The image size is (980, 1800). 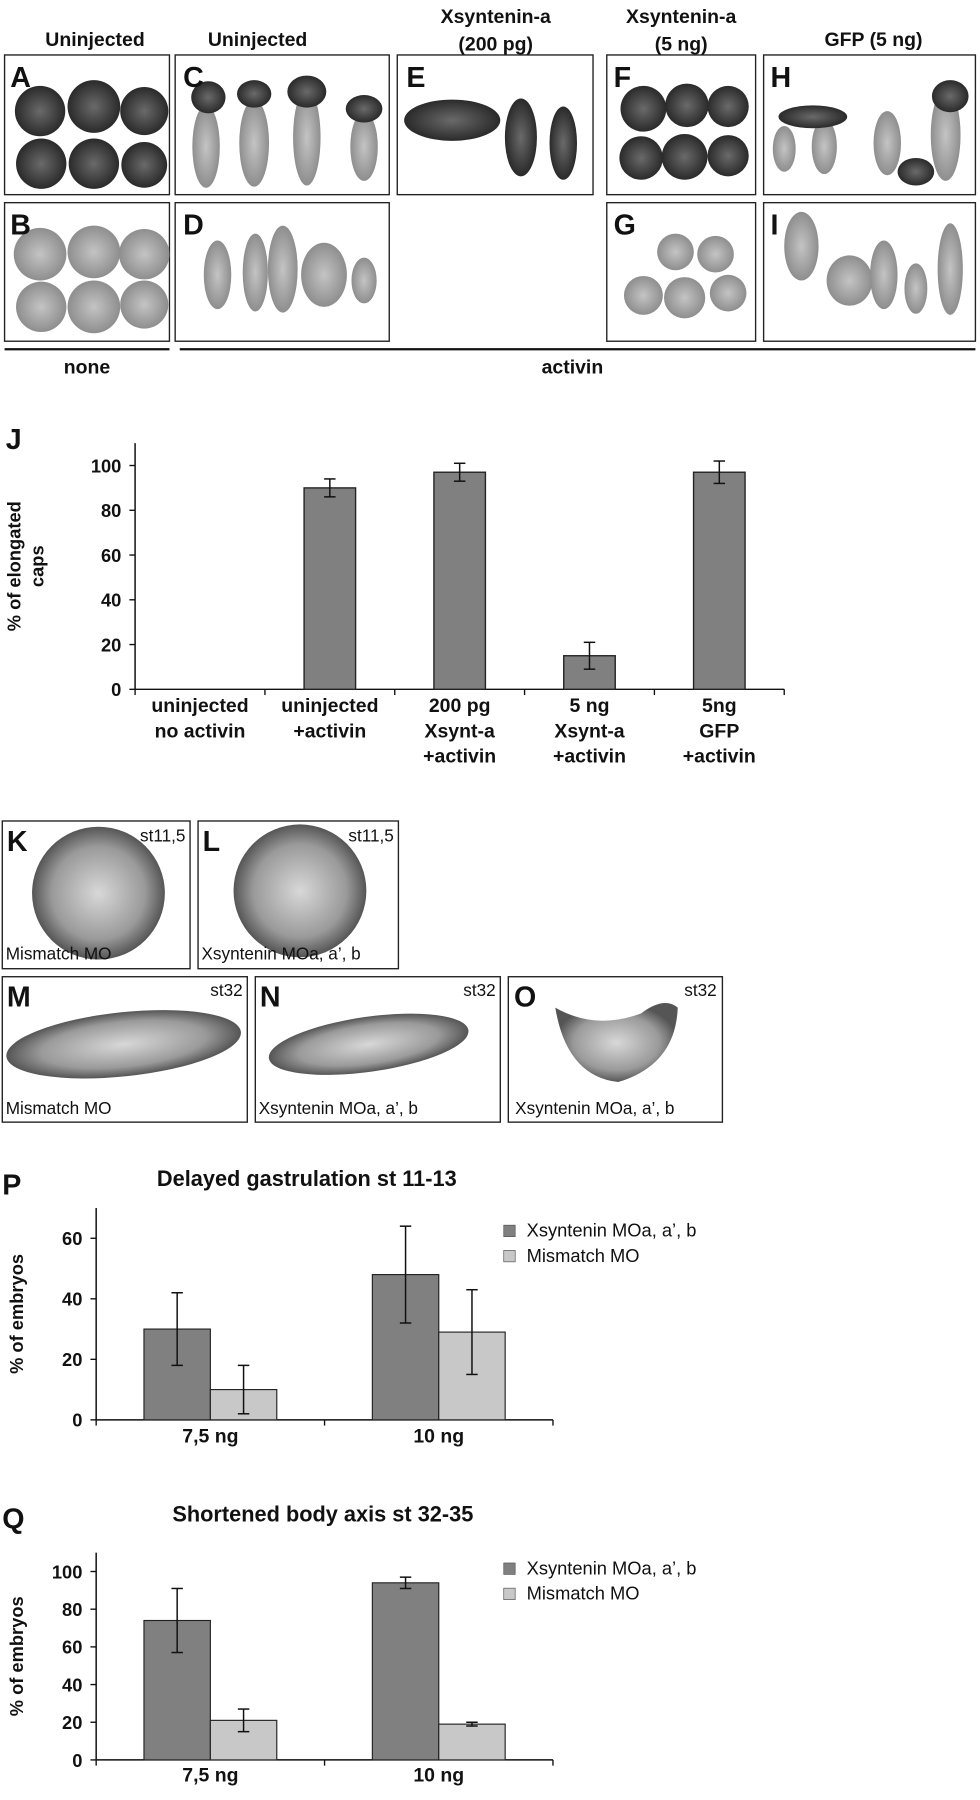 What do you see at coordinates (200, 731) in the screenshot?
I see `x-tick-label: no activin` at bounding box center [200, 731].